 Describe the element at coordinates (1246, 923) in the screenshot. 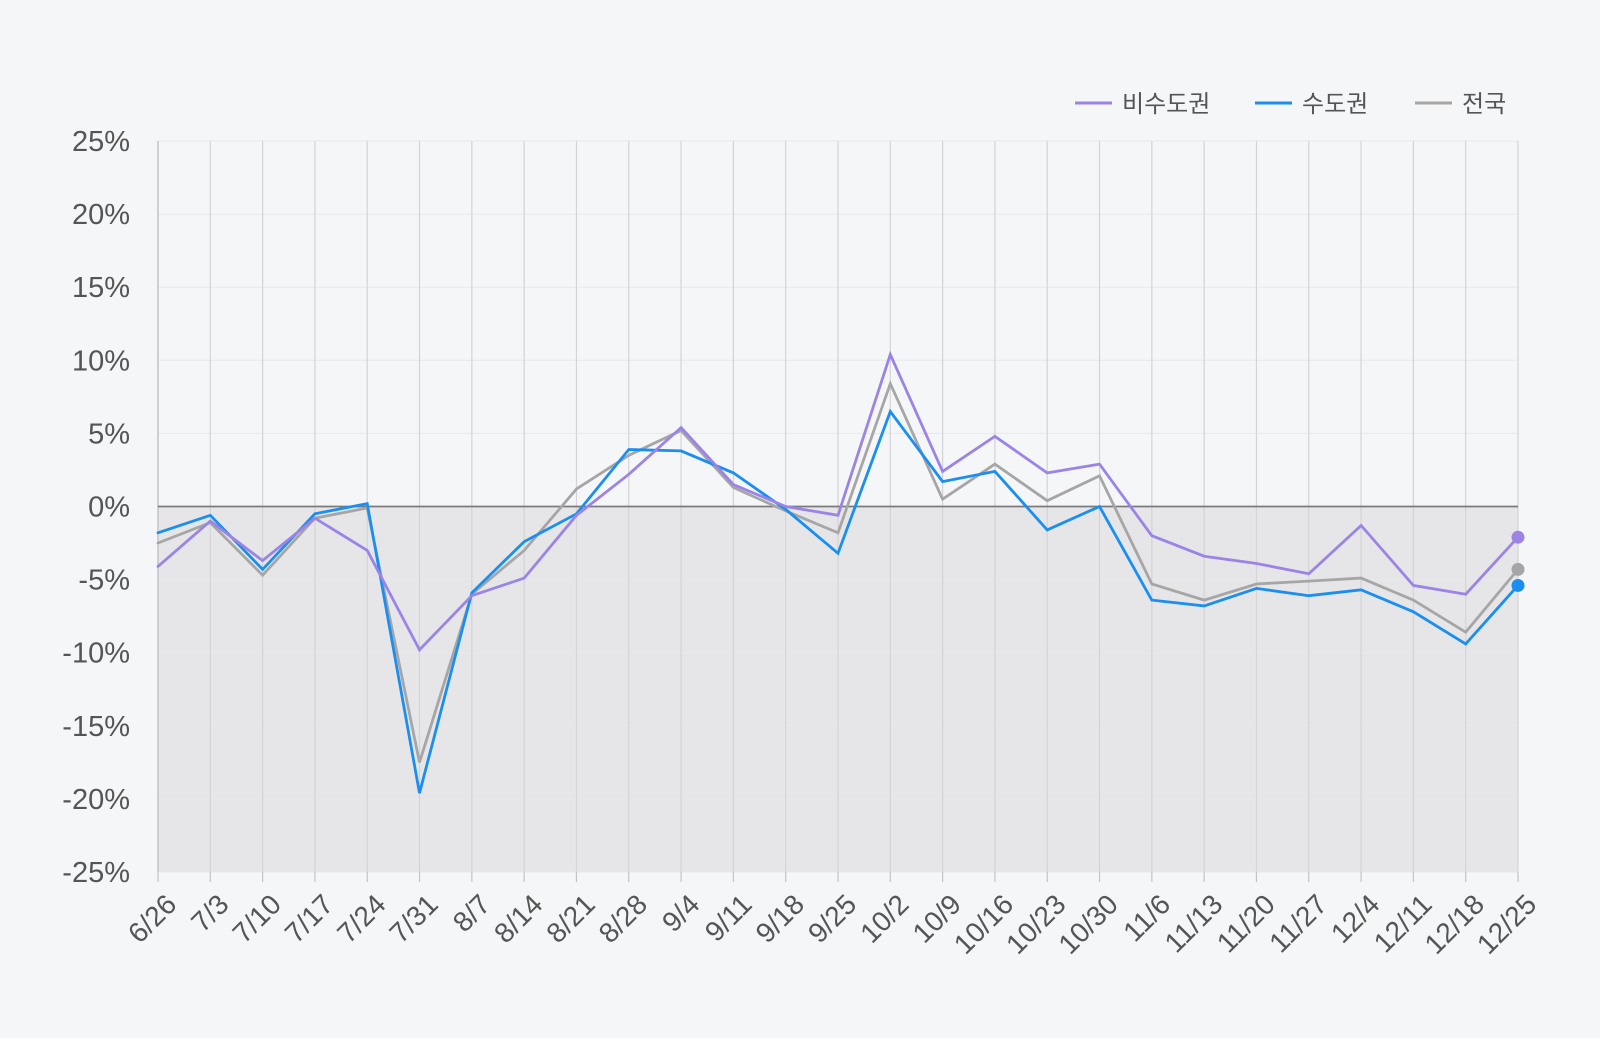

I see `x-tick-label: 11/20` at that location.